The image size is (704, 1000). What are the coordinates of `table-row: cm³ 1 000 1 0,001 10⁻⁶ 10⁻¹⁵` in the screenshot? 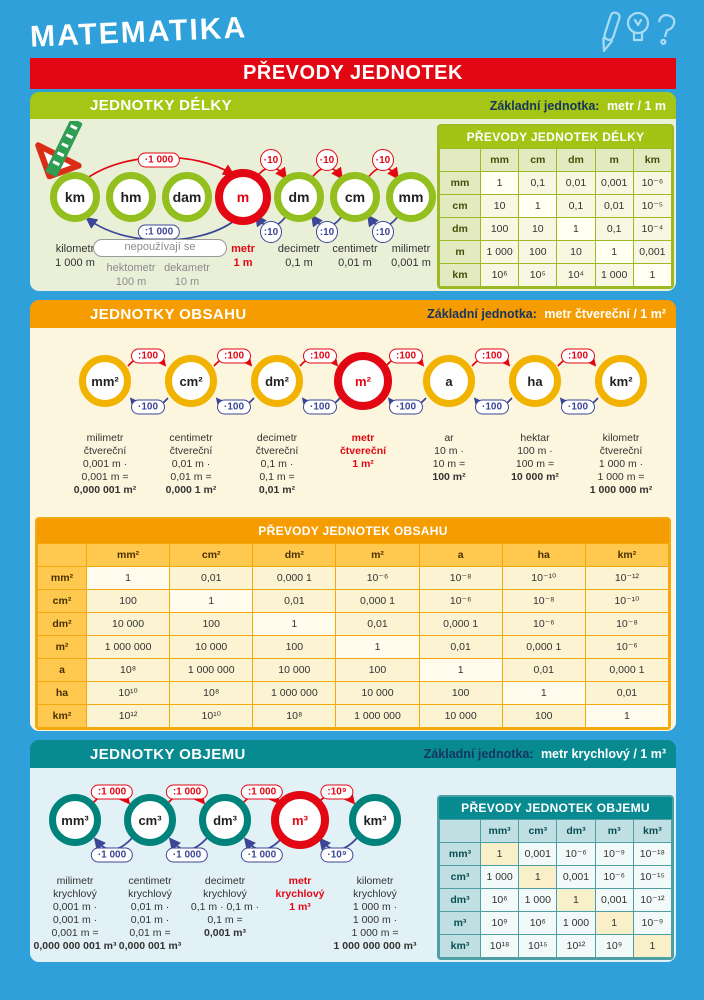 It's located at (555, 877).